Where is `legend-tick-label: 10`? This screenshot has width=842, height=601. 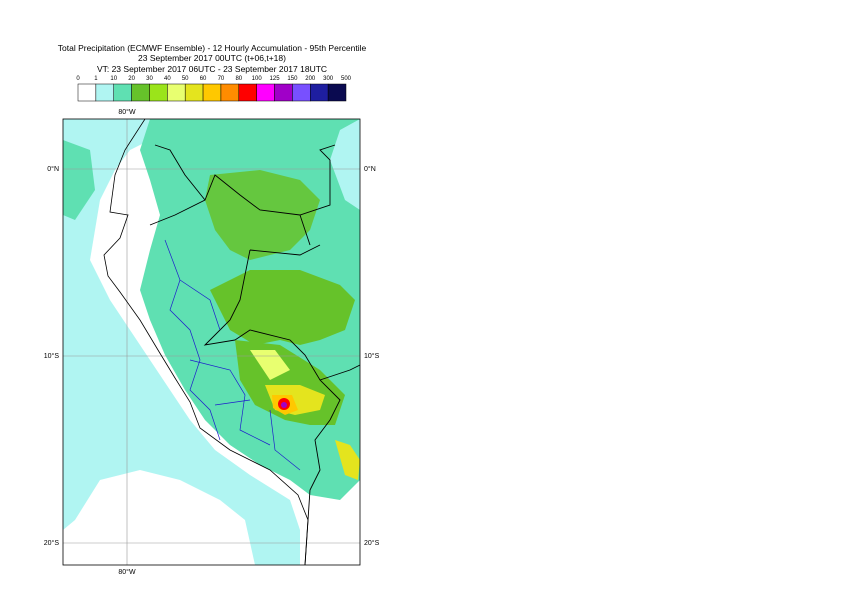 legend-tick-label: 10 is located at coordinates (113, 79).